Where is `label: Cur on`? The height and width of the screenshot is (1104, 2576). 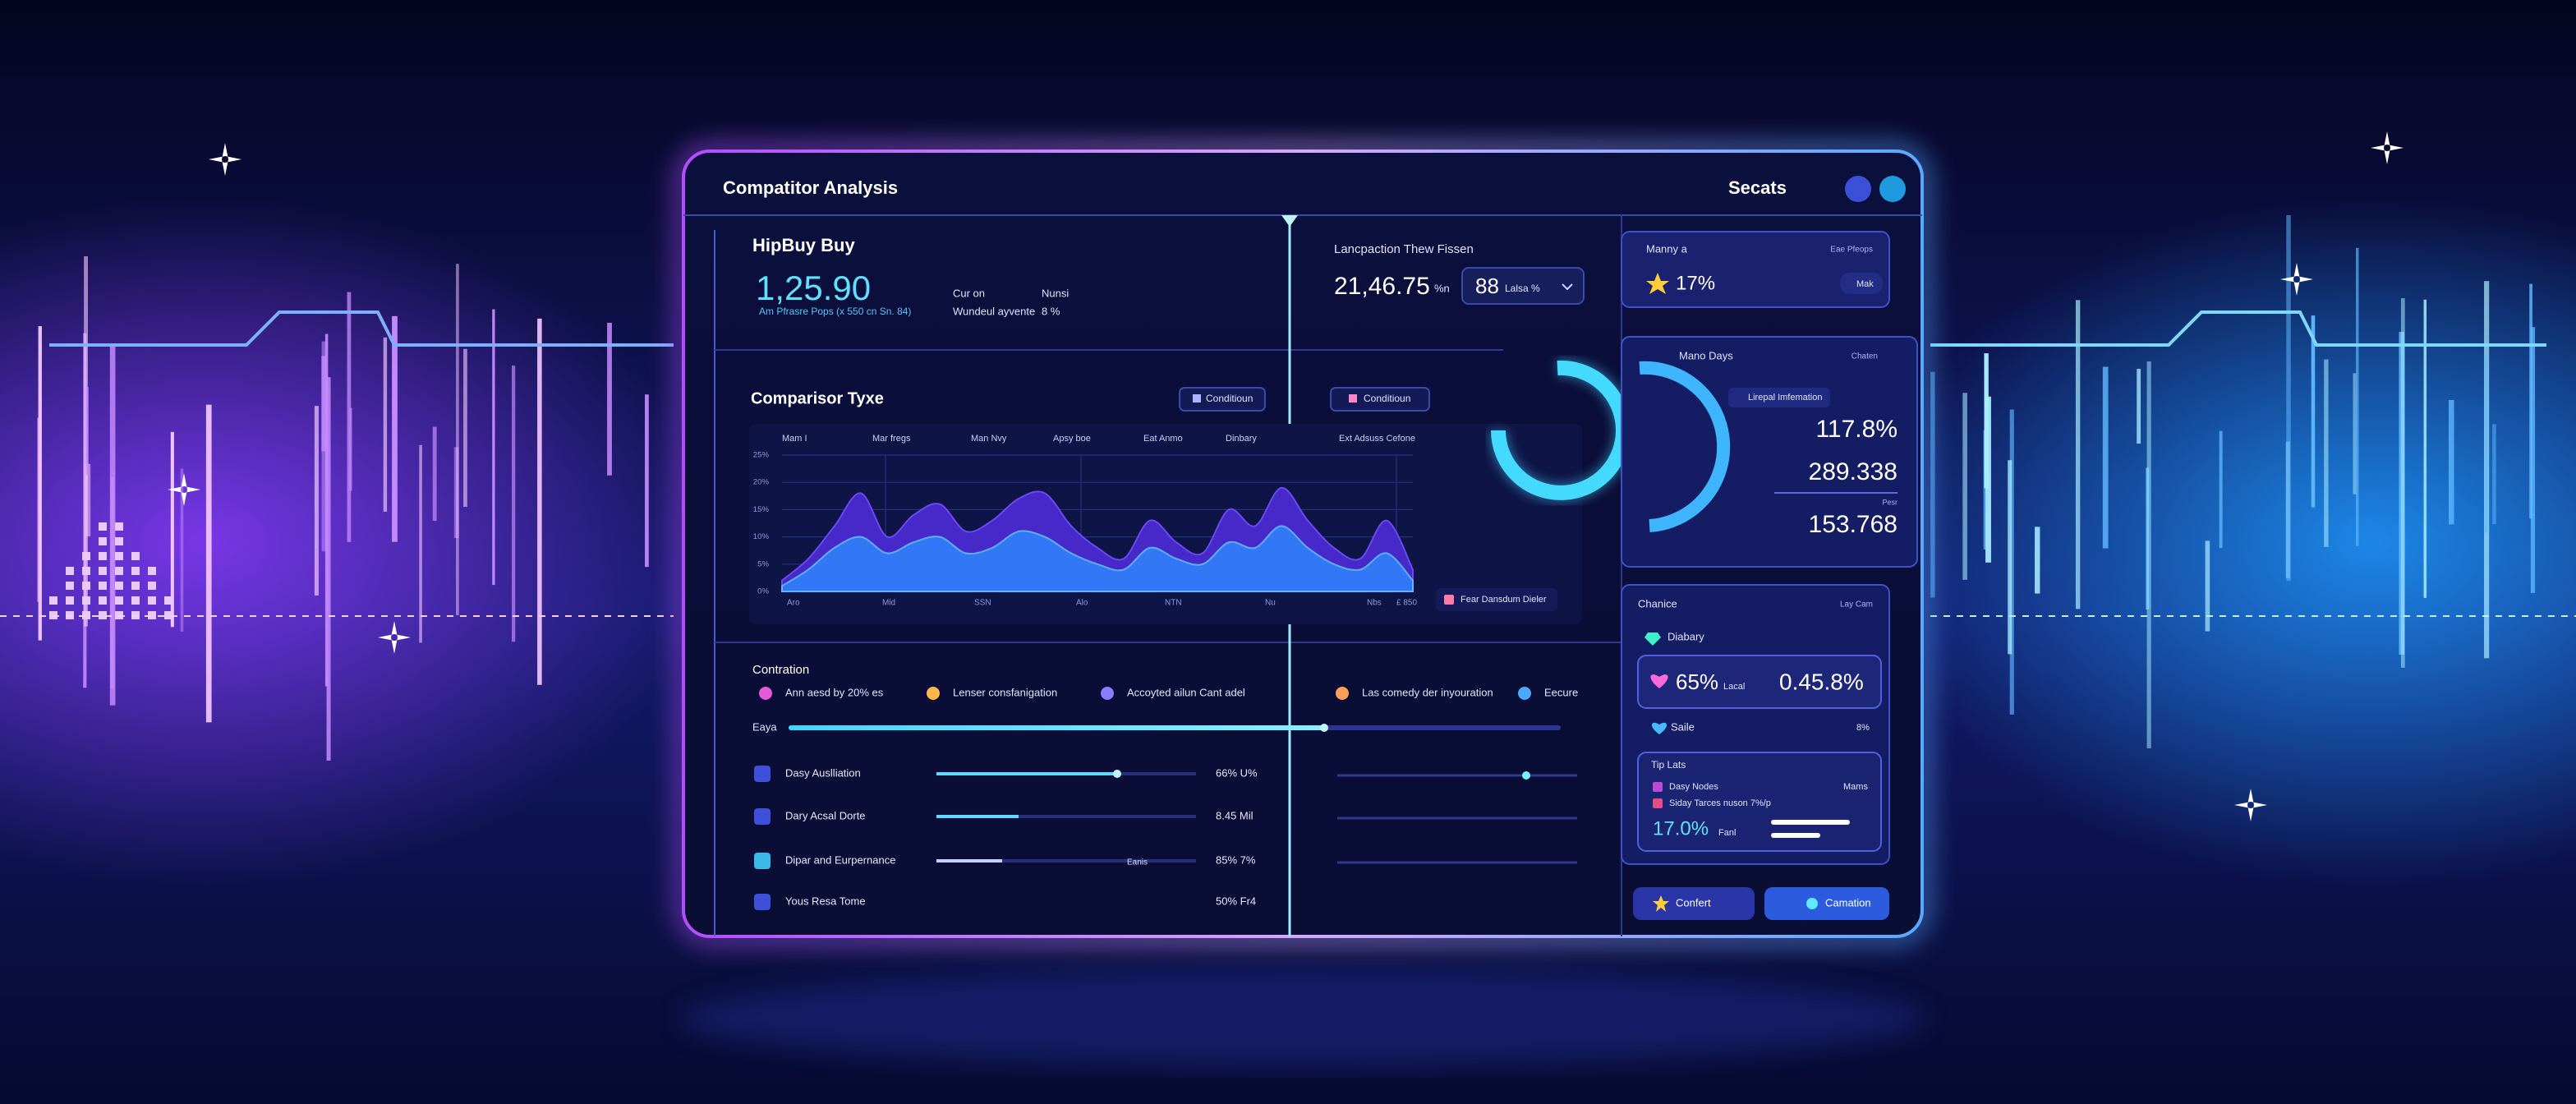
label: Cur on is located at coordinates (969, 293).